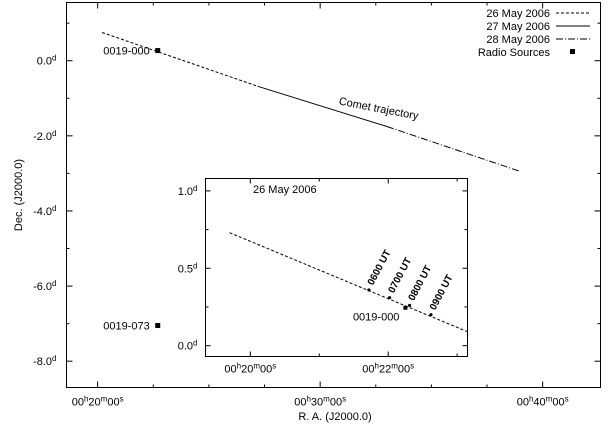 This screenshot has height=427, width=609. What do you see at coordinates (543, 402) in the screenshot?
I see `x-tick-label: 00h40m00s` at bounding box center [543, 402].